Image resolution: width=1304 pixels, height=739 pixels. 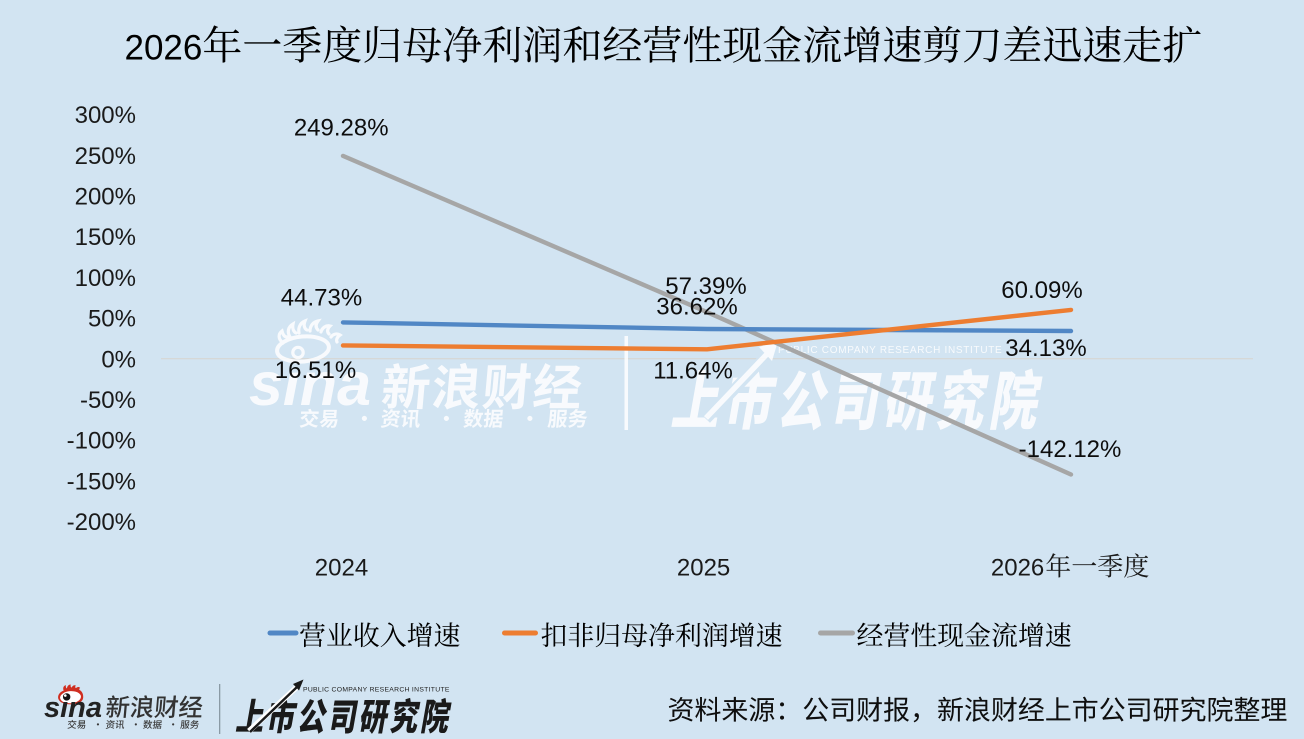 I want to click on svg-text: 34.13%, so click(x=1045, y=348).